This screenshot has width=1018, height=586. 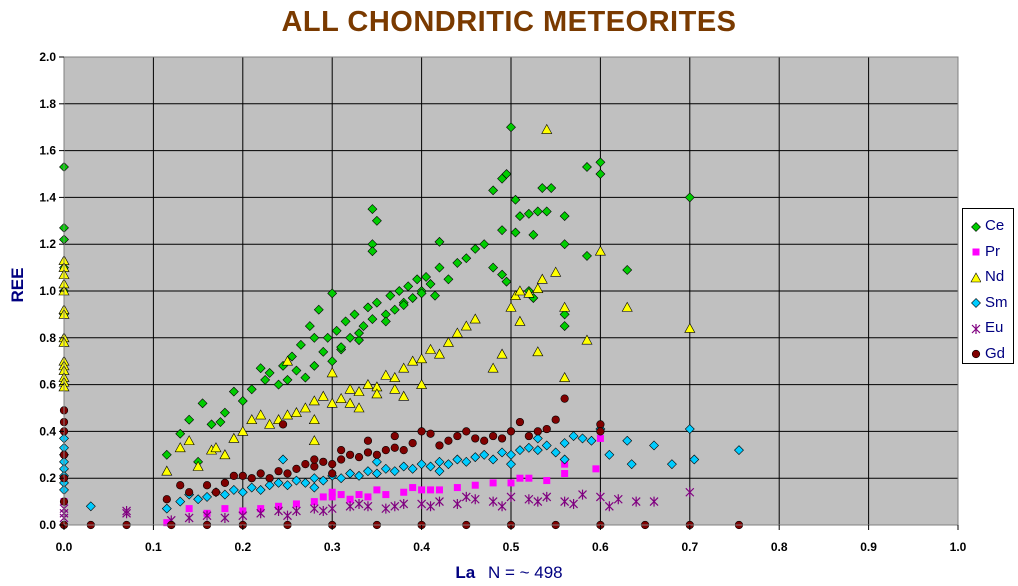 What do you see at coordinates (975, 277) in the screenshot?
I see `legend-marker-nd` at bounding box center [975, 277].